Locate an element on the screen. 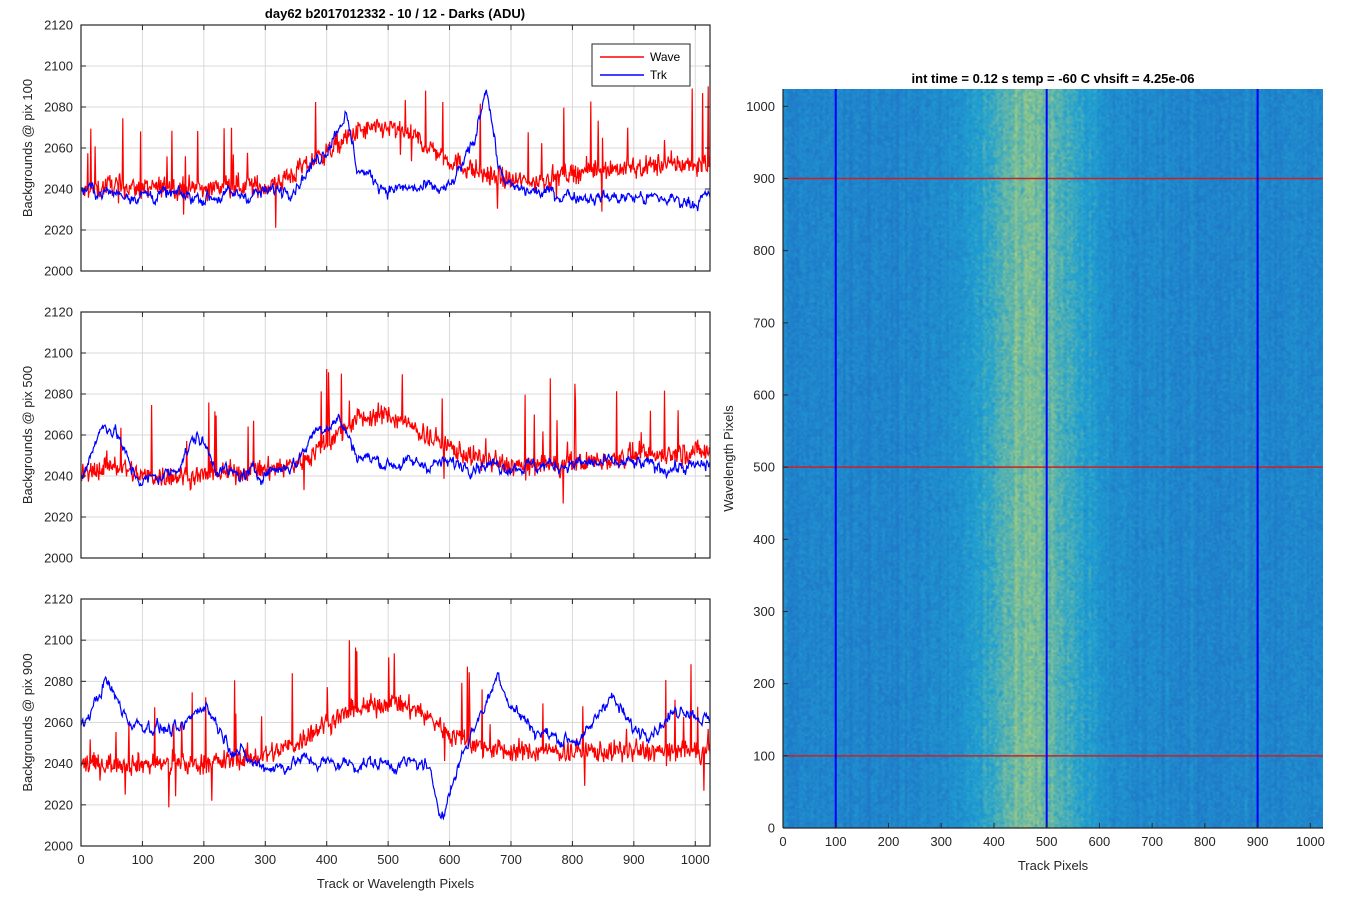 The width and height of the screenshot is (1350, 900). y-tick-label: 900 is located at coordinates (764, 178).